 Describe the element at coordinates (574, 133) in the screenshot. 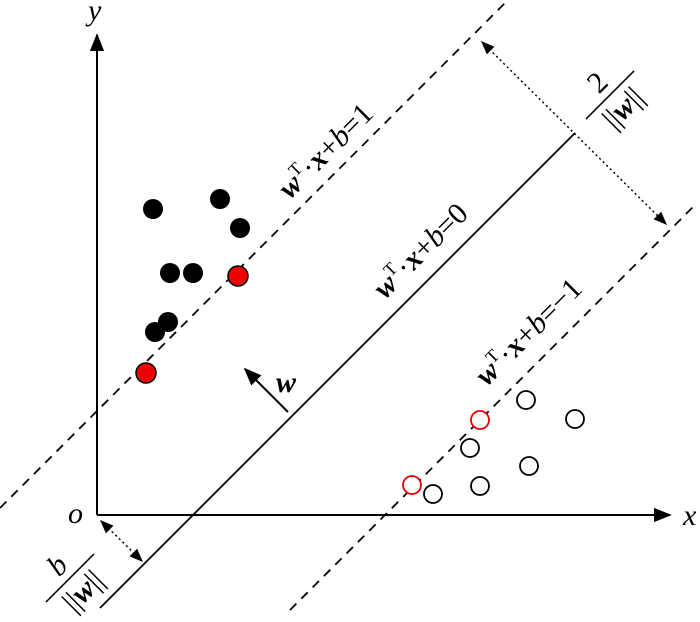

I see `margin-arrow` at that location.